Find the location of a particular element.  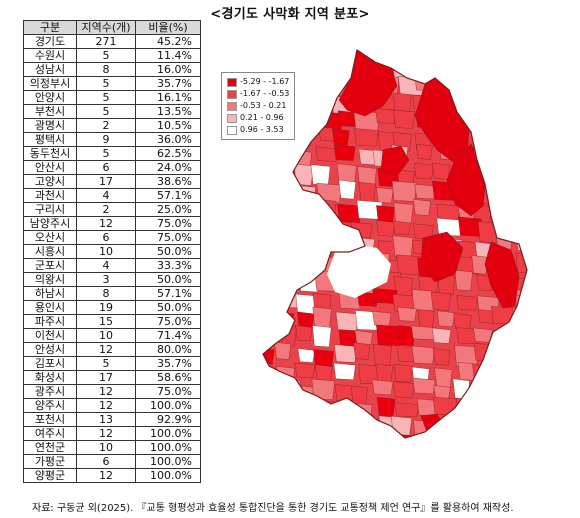

region-yangpyeong-east is located at coordinates (502, 275).